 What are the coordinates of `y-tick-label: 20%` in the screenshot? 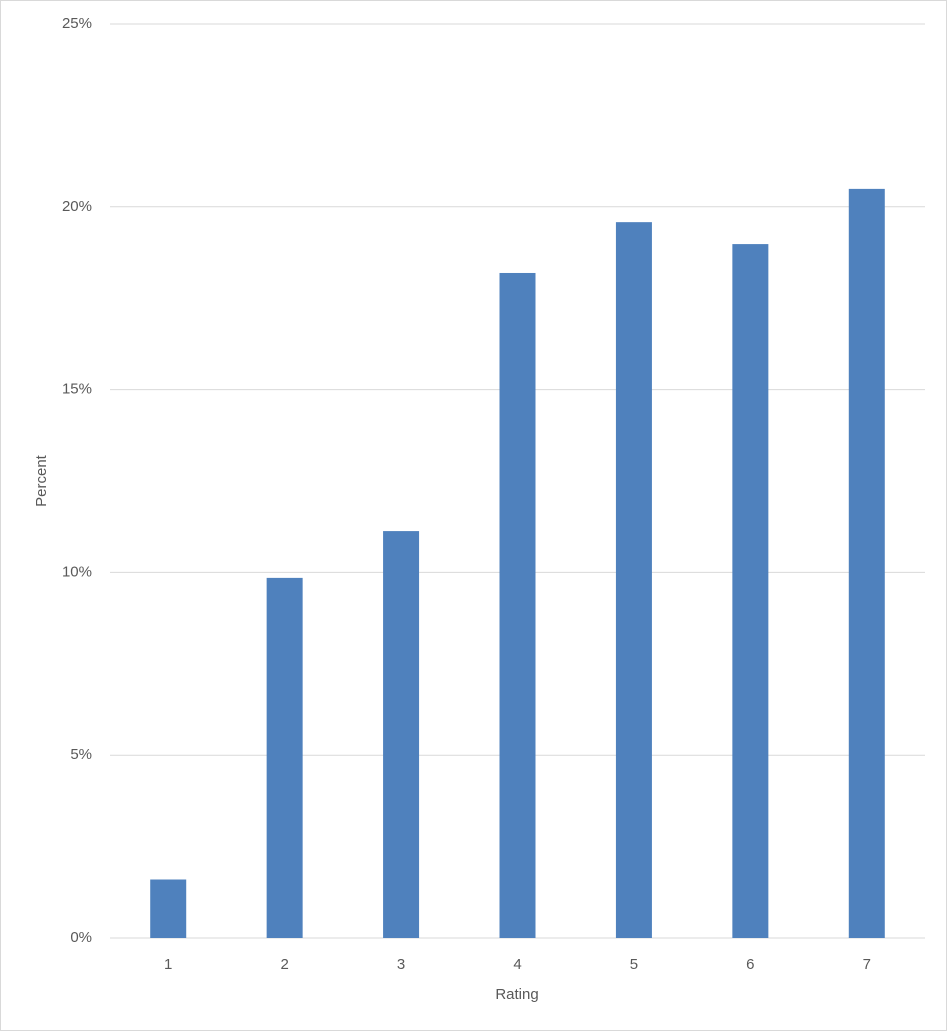 It's located at (77, 206).